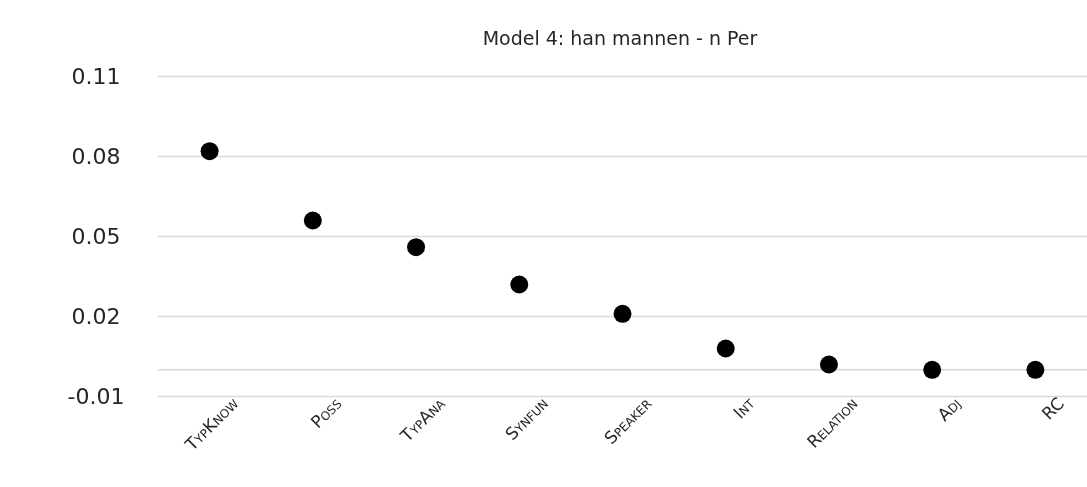 This screenshot has width=1087, height=487. I want to click on x-tick-label: RC, so click(1052, 408).